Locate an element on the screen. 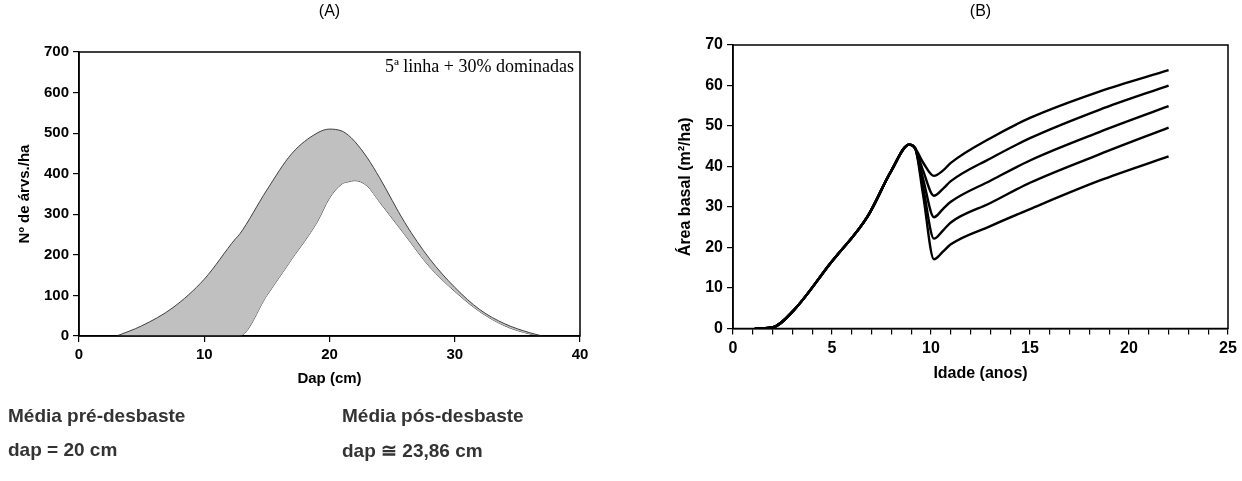  y-tick-label: 10 is located at coordinates (714, 287).